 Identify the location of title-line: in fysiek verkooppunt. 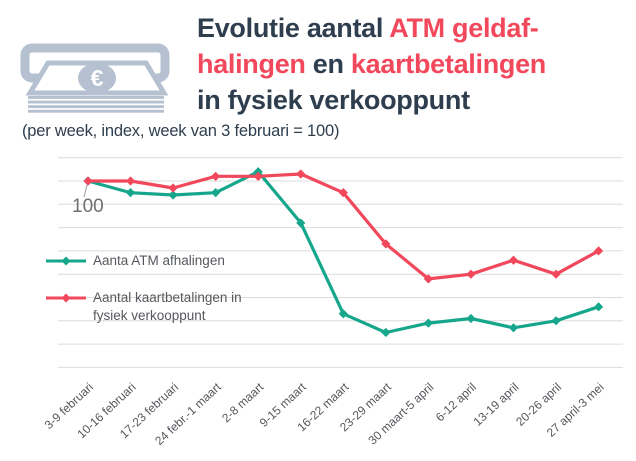
(415, 100).